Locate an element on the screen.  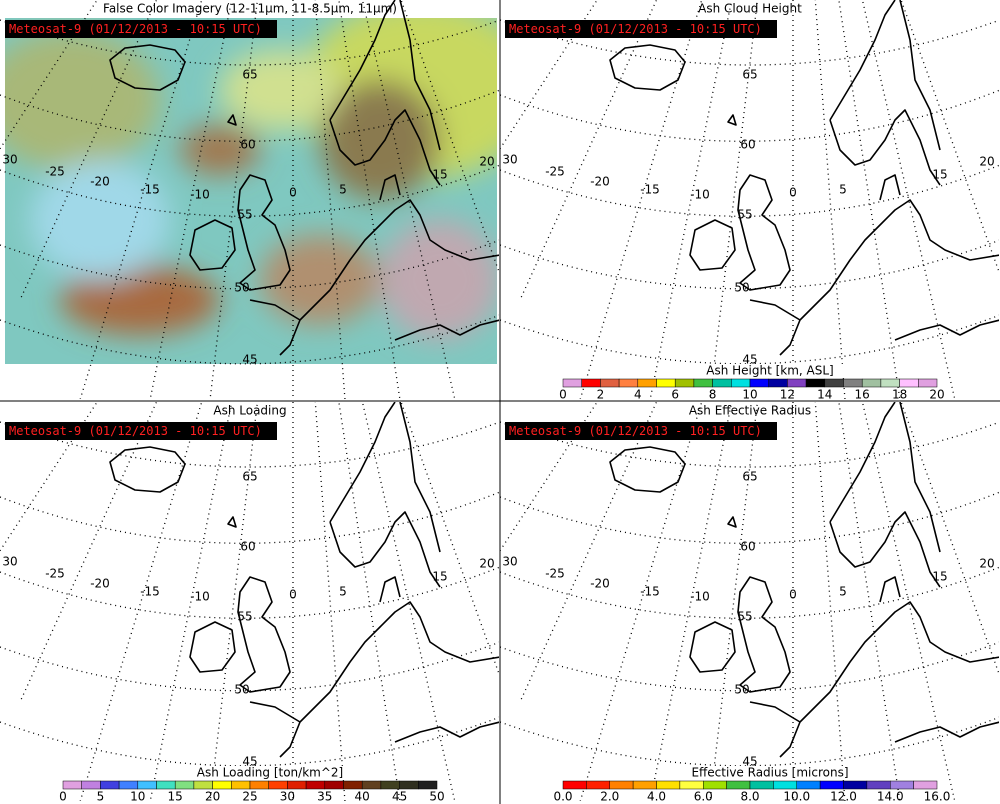
colorbar-tick-label: 30 is located at coordinates (287, 797).